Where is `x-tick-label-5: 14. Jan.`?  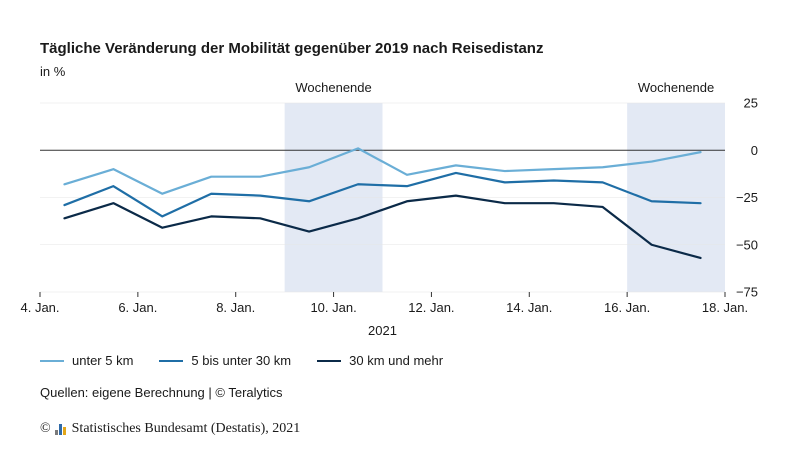 x-tick-label-5: 14. Jan. is located at coordinates (529, 307).